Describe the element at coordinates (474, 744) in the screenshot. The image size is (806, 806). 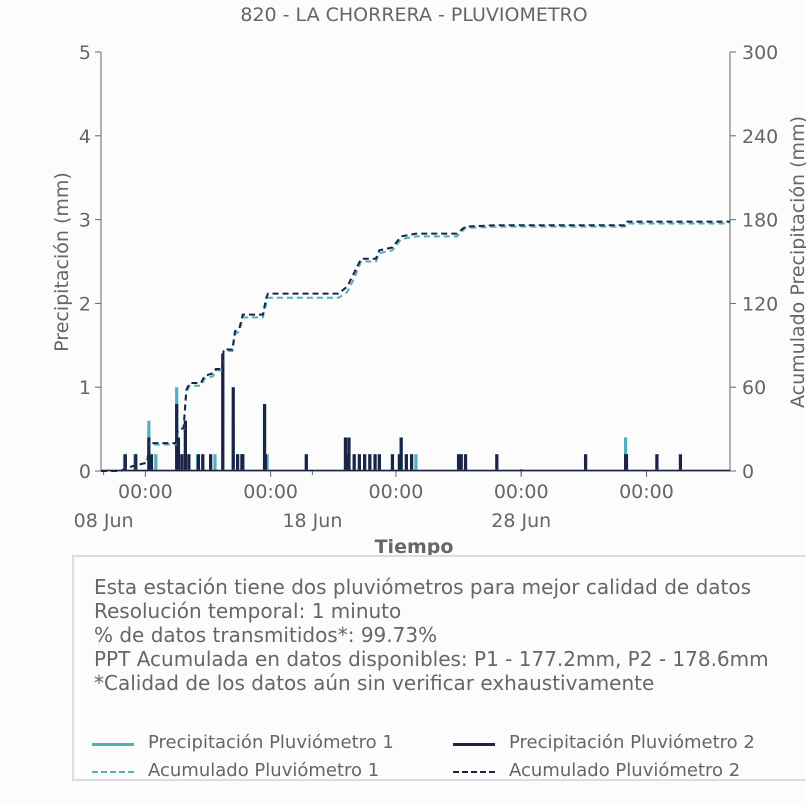
I see `legend-precip-p2-swatch` at that location.